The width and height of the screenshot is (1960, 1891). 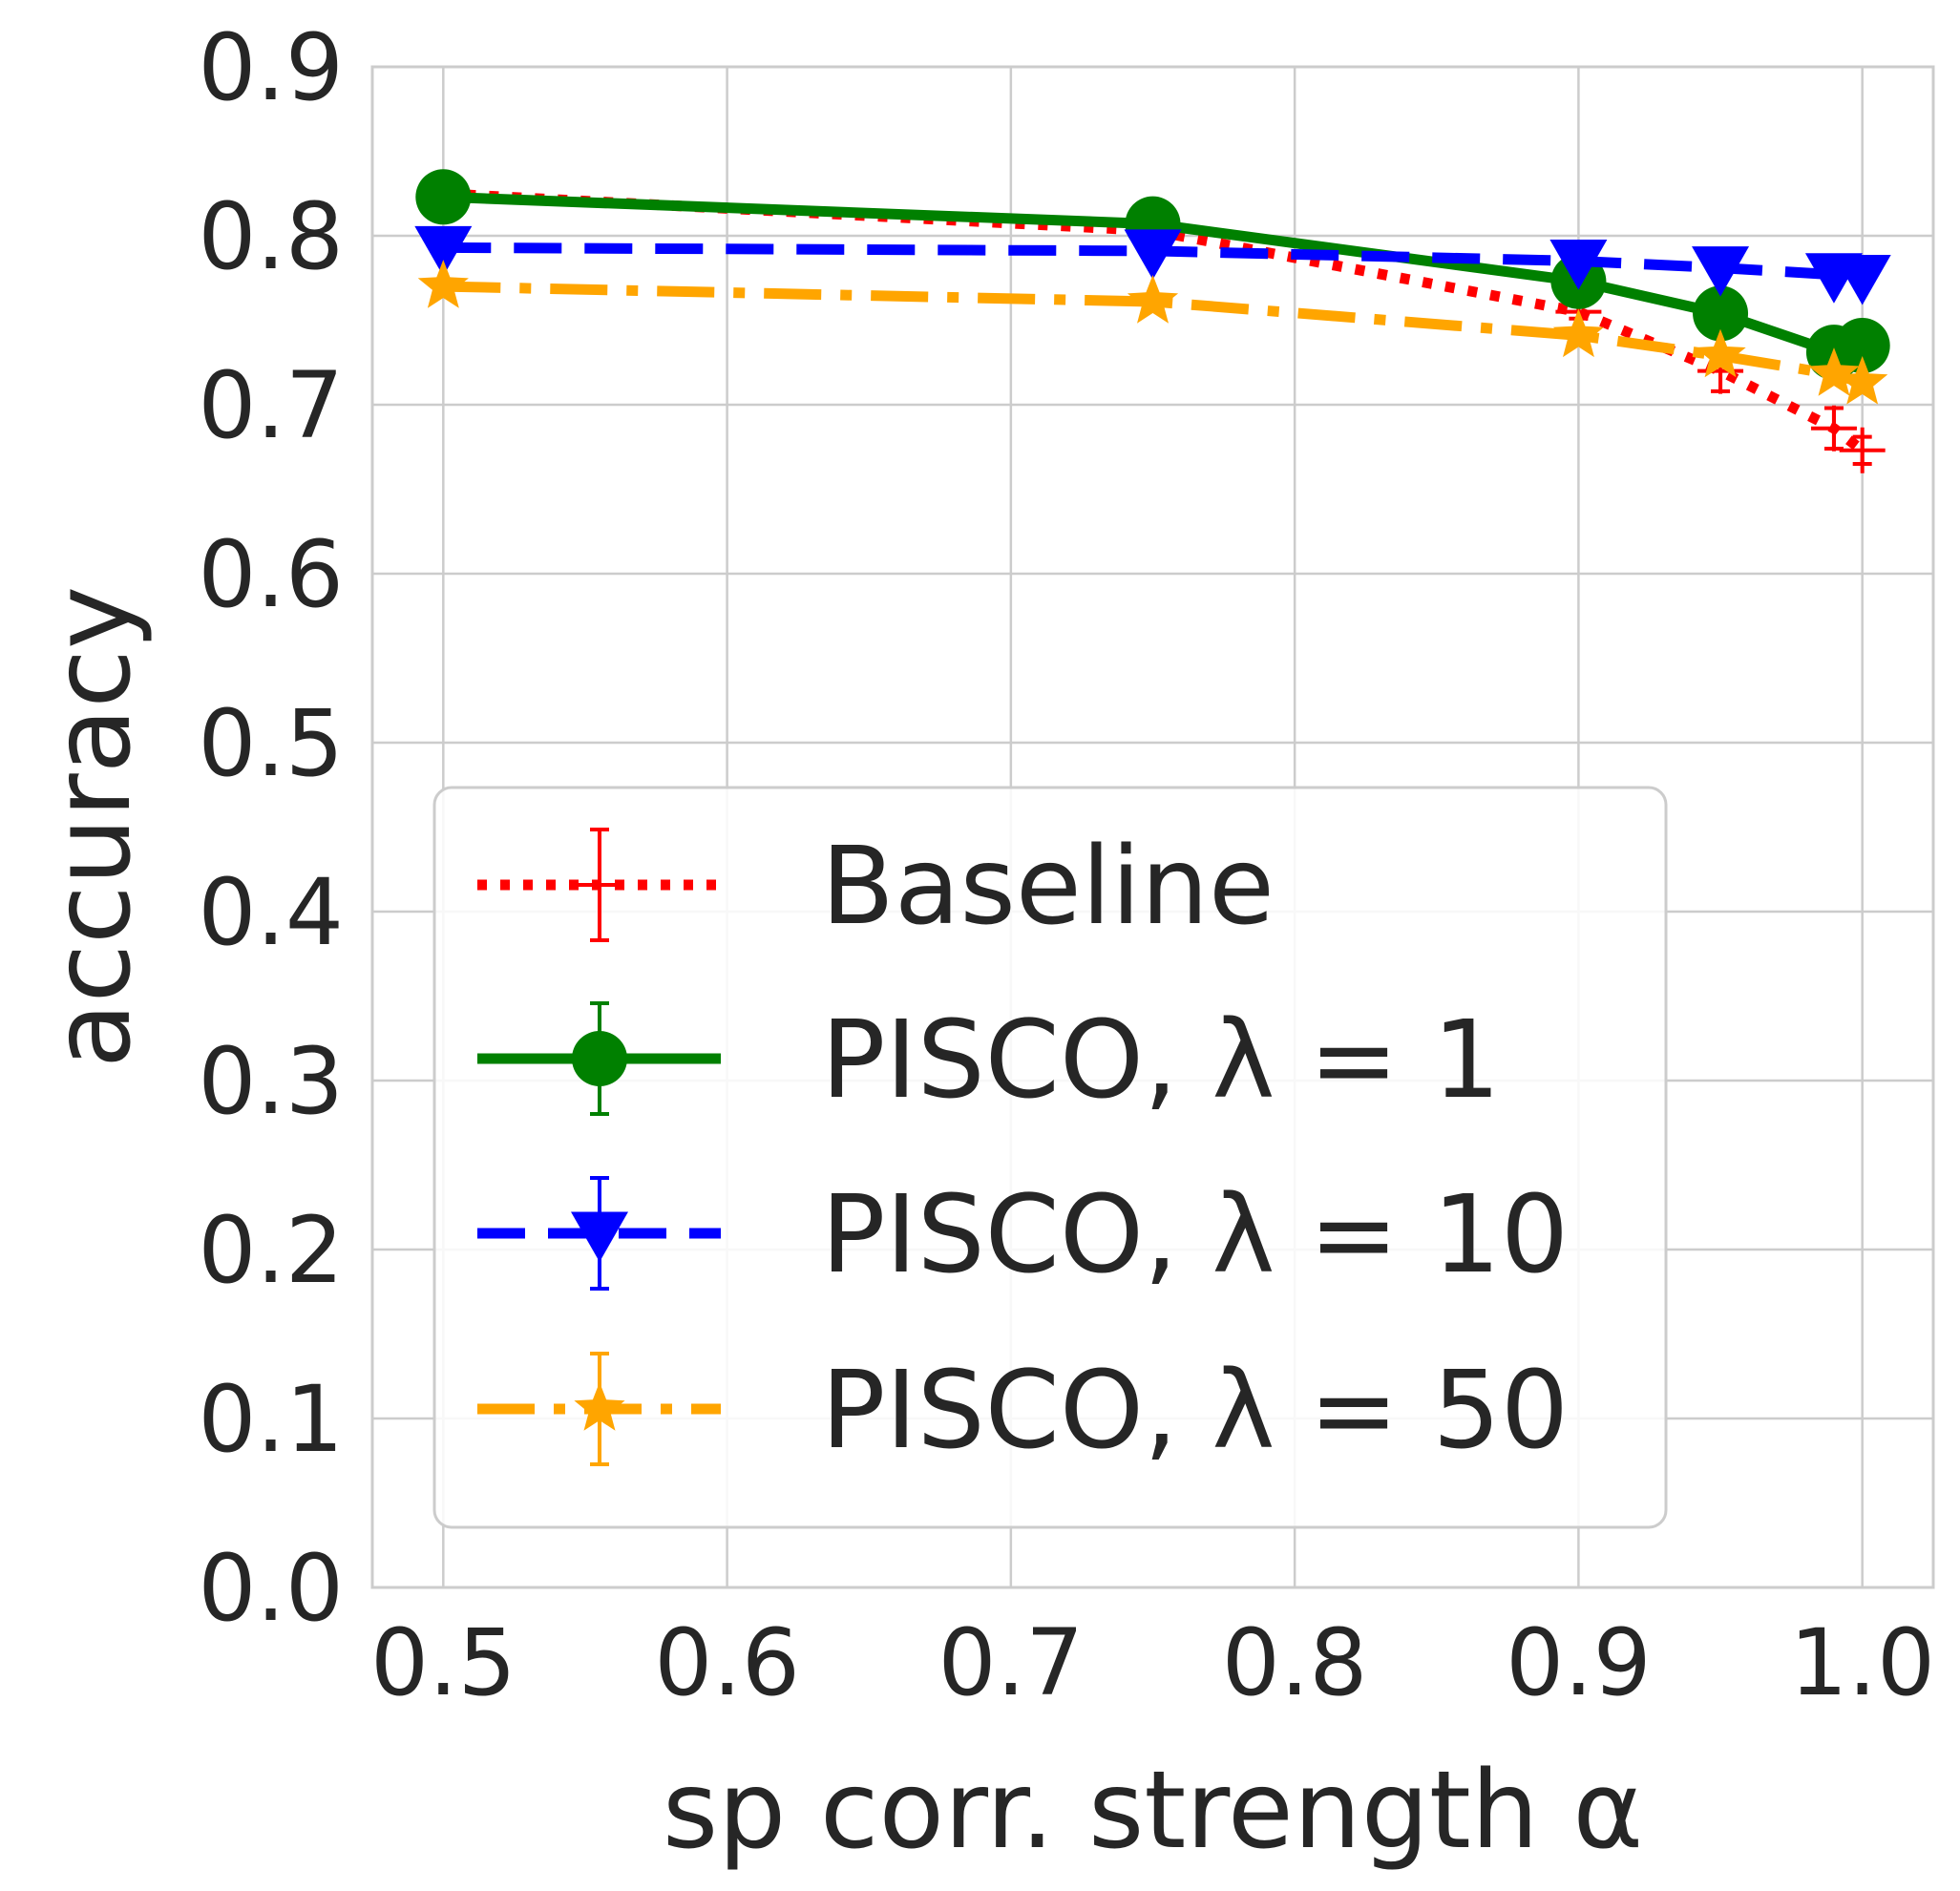 I want to click on y-tick-label: 0.4, so click(x=271, y=912).